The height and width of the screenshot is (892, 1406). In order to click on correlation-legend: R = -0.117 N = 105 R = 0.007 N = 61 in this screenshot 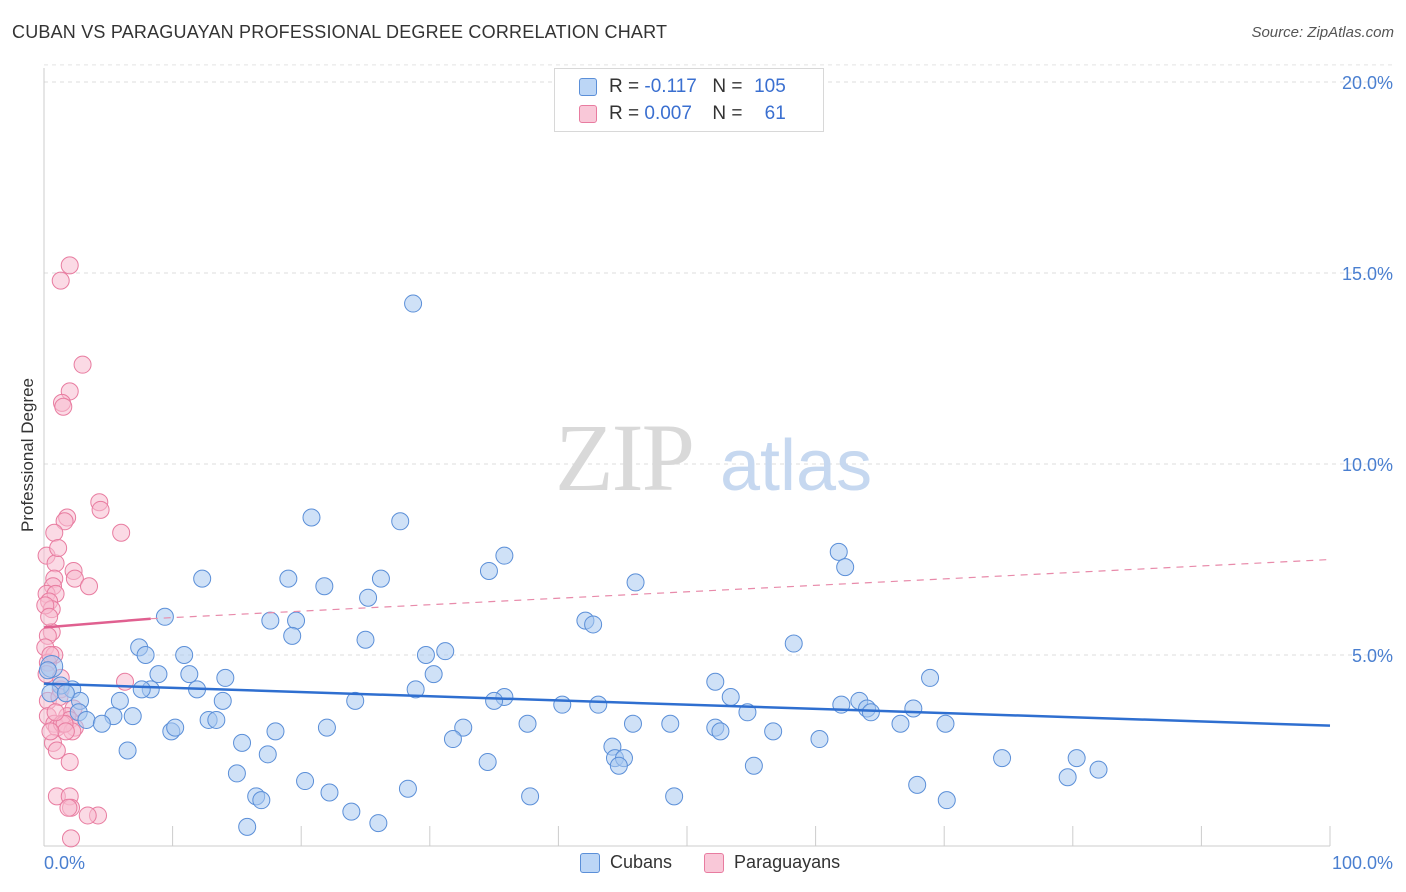, I will do `click(689, 100)`.